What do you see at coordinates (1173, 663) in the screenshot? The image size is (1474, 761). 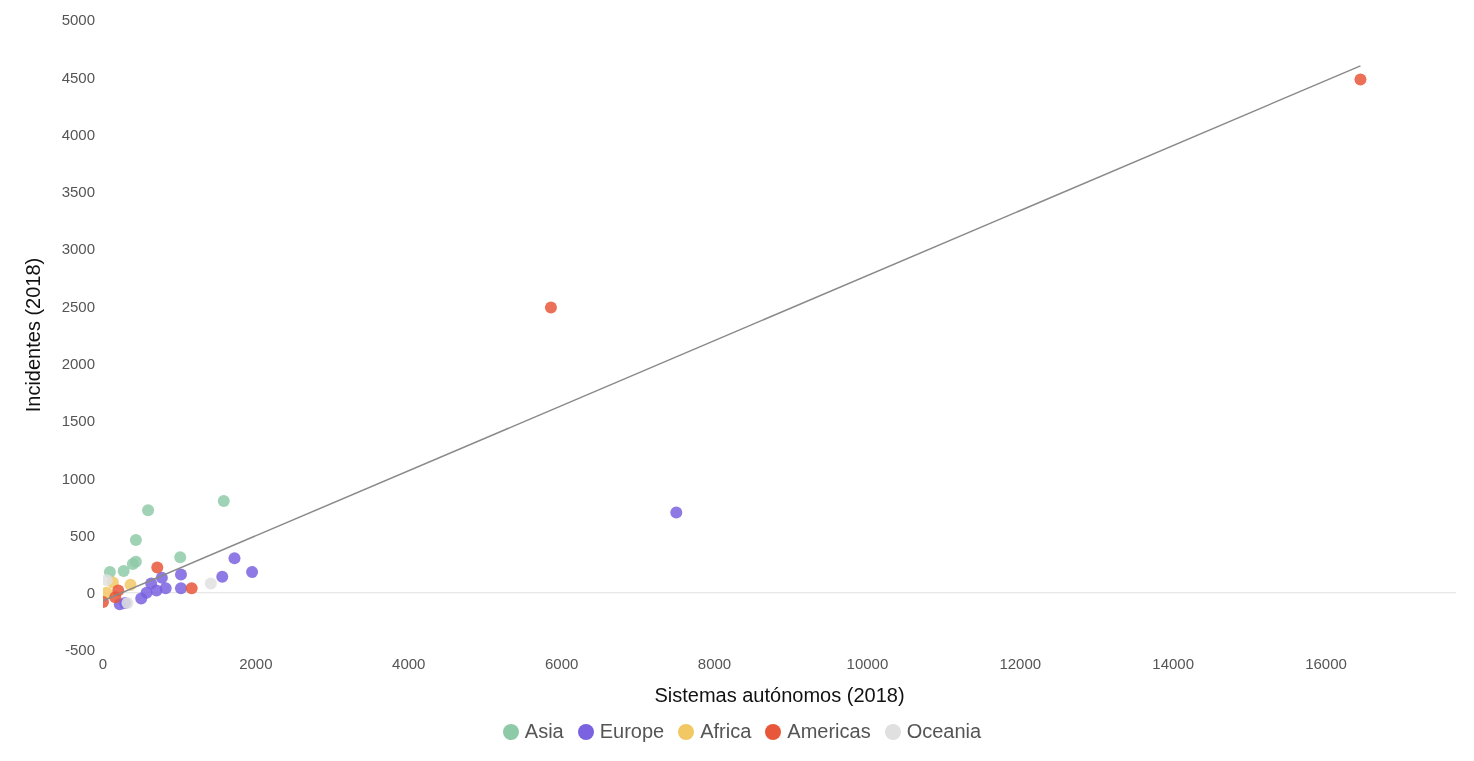 I see `x-tick-label: 14000` at bounding box center [1173, 663].